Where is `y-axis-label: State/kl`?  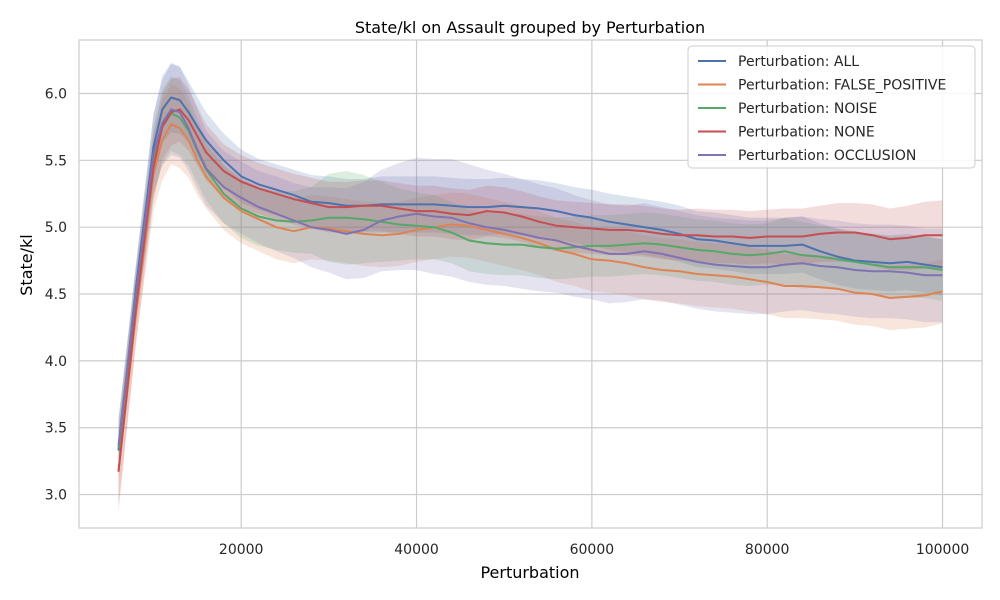 y-axis-label: State/kl is located at coordinates (26, 264).